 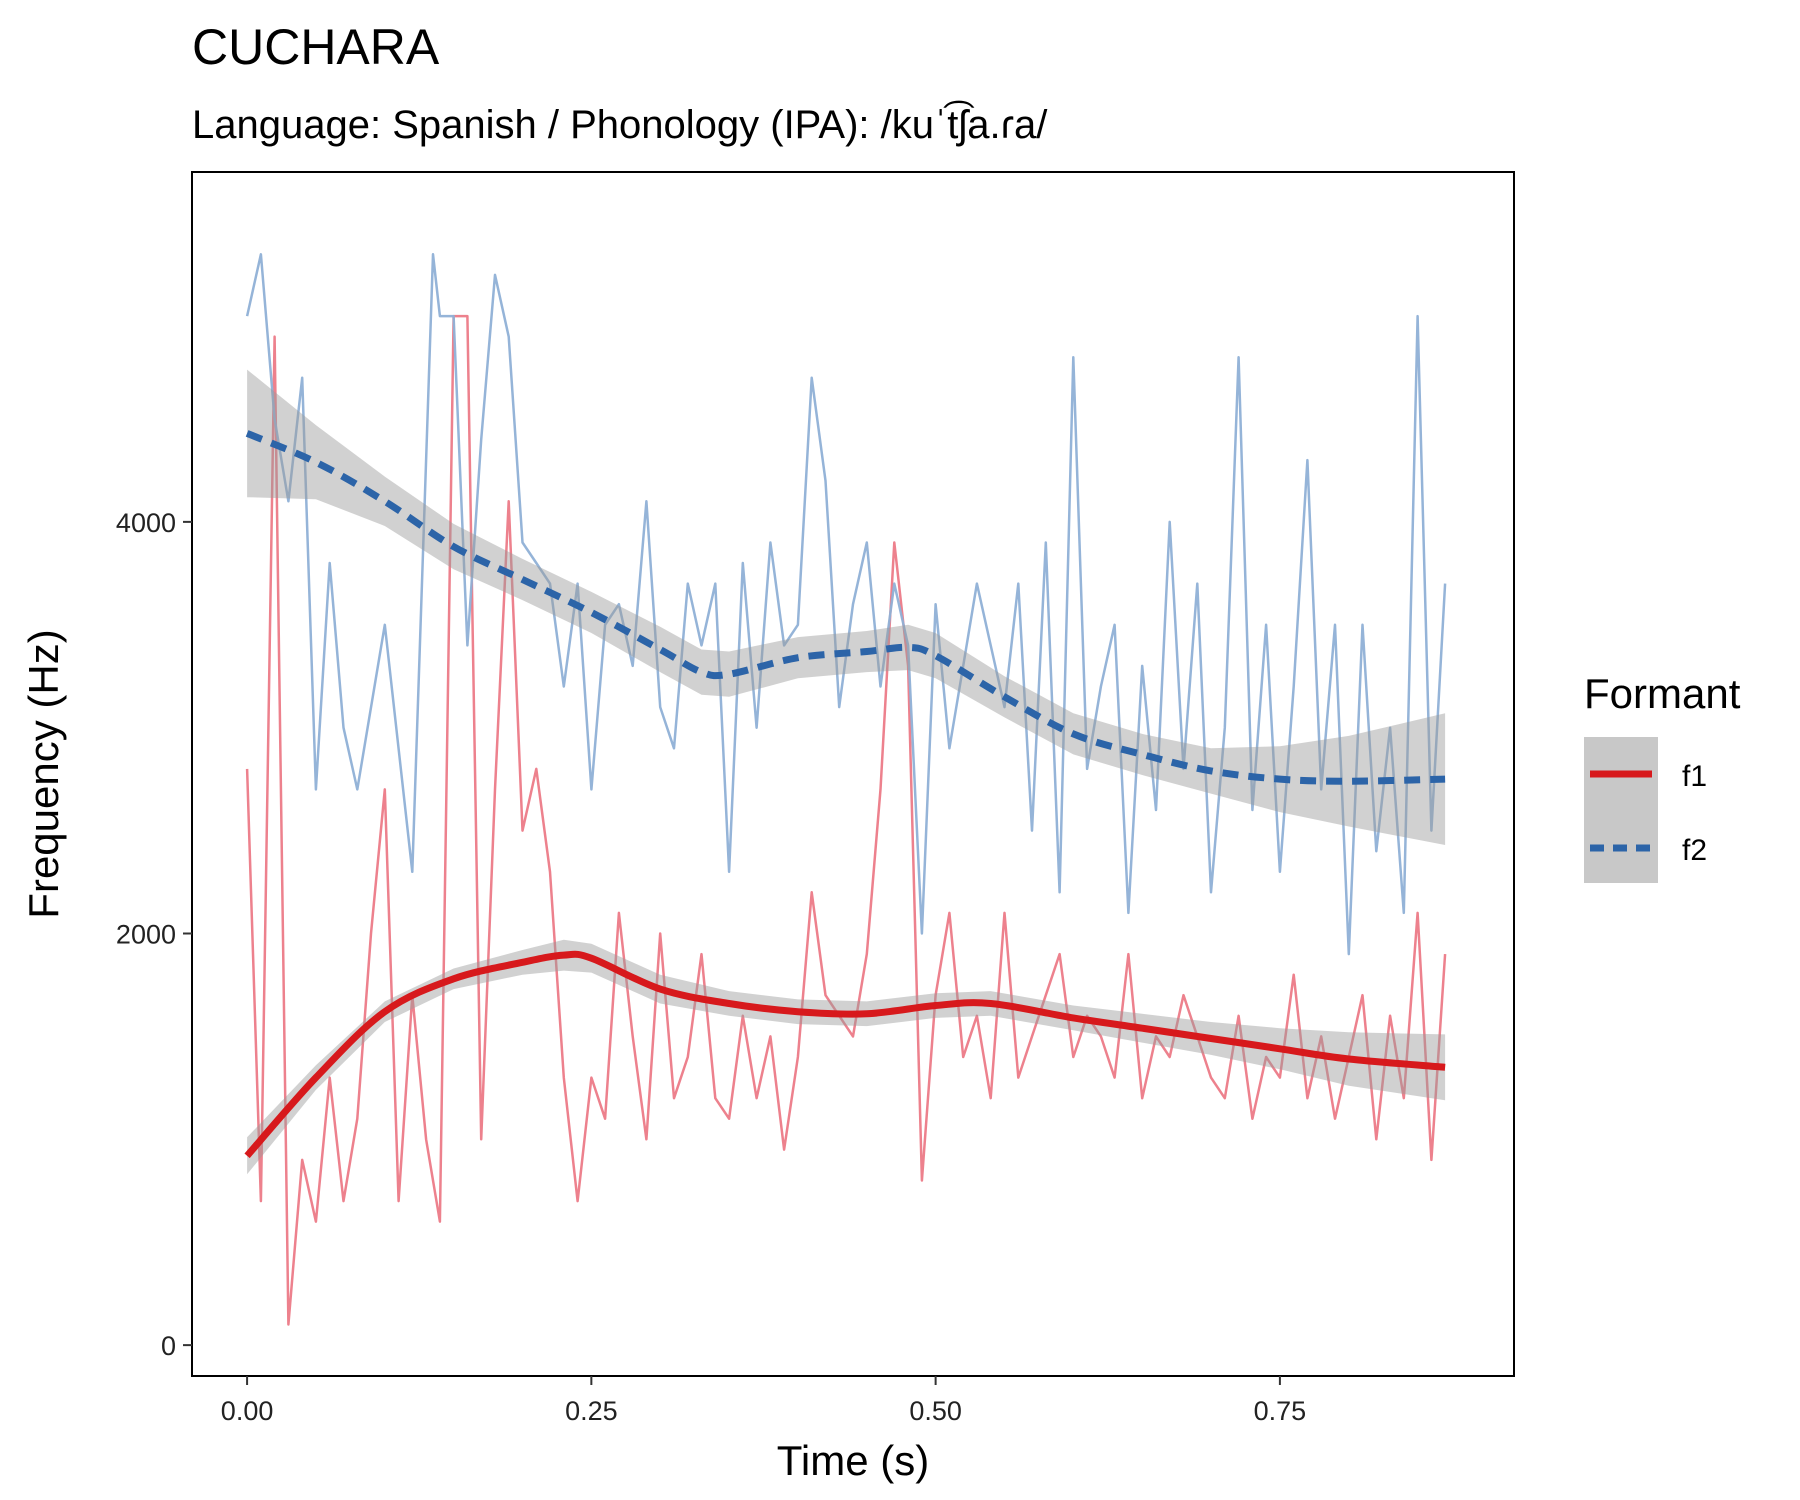 What do you see at coordinates (247, 1411) in the screenshot?
I see `x-tick-label: 0.00` at bounding box center [247, 1411].